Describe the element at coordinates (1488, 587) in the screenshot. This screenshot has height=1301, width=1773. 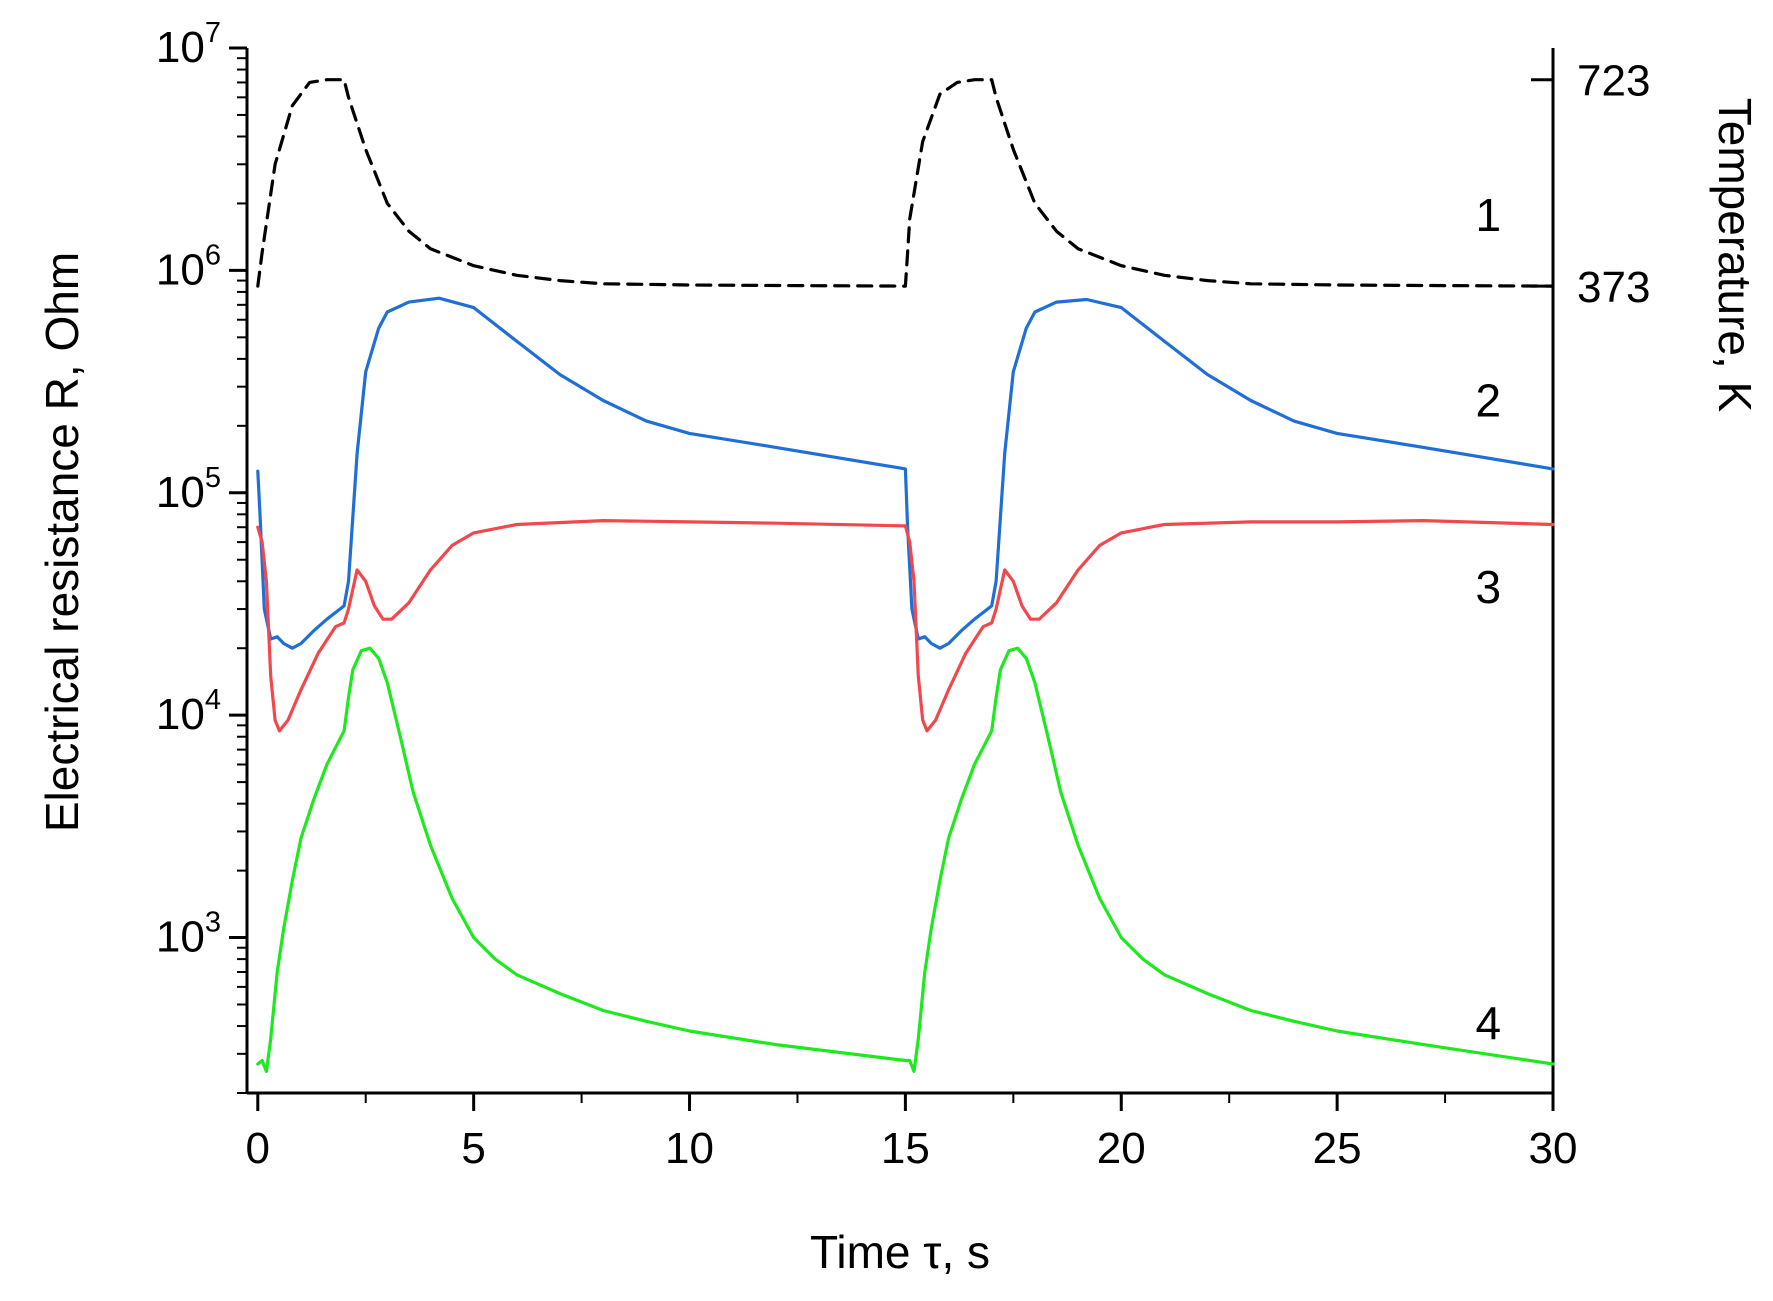
I see `series-3-label: 3` at that location.